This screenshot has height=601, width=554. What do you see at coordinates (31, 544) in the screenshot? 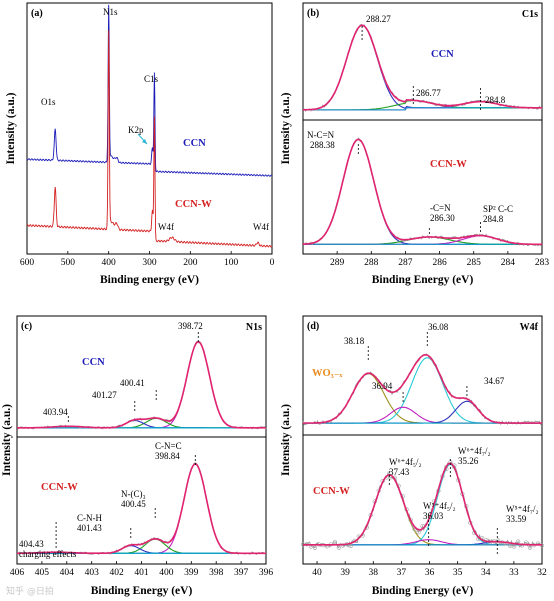
I see `peak-assignment: 404.43` at bounding box center [31, 544].